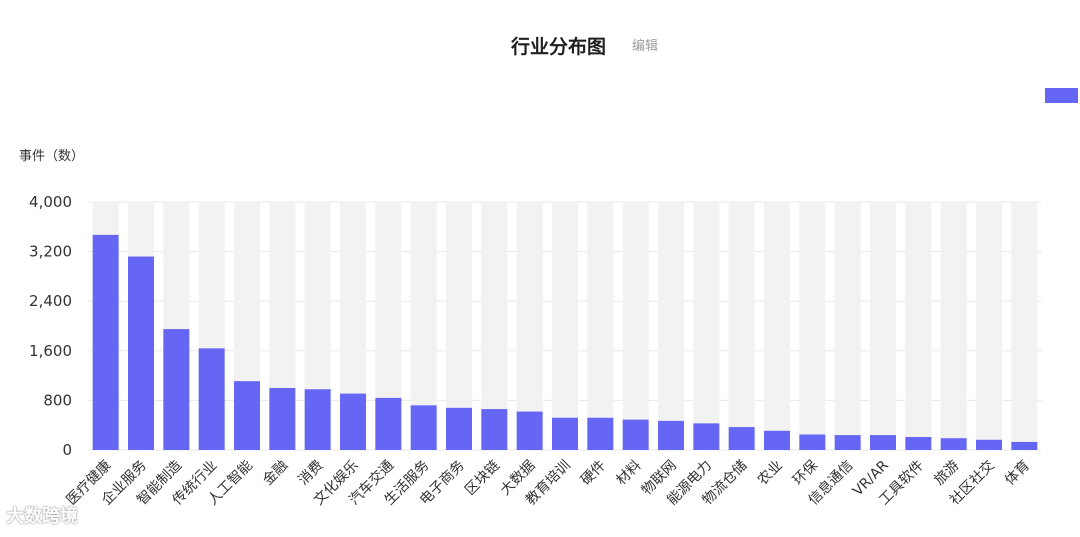  What do you see at coordinates (593, 473) in the screenshot?
I see `x-category-label: 硬件` at bounding box center [593, 473].